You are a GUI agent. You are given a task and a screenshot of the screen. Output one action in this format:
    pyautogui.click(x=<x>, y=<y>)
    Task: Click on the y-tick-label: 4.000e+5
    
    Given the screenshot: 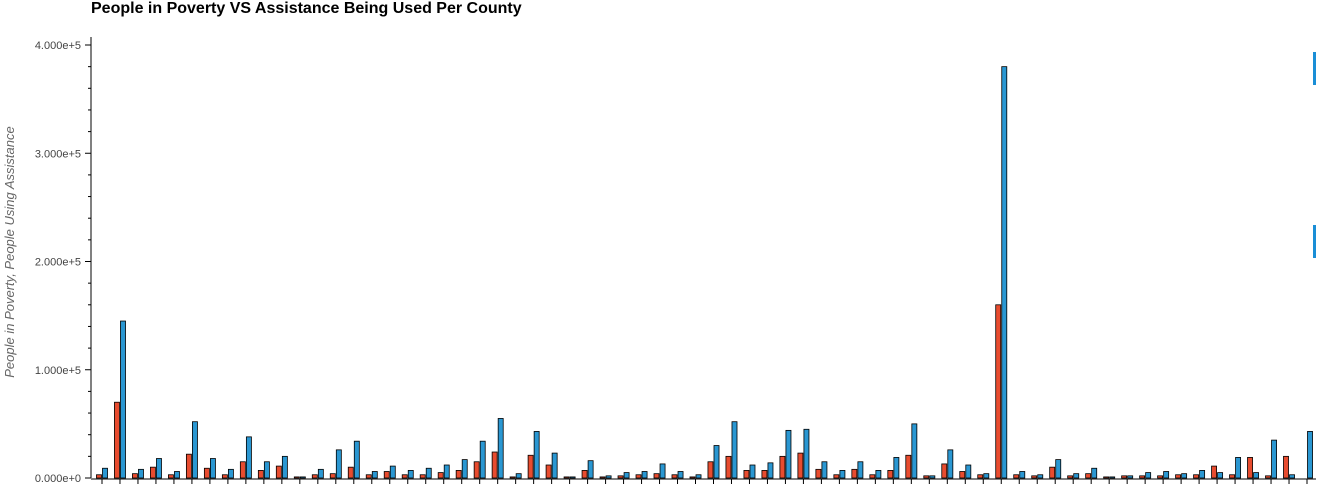 What is the action you would take?
    pyautogui.click(x=58, y=46)
    